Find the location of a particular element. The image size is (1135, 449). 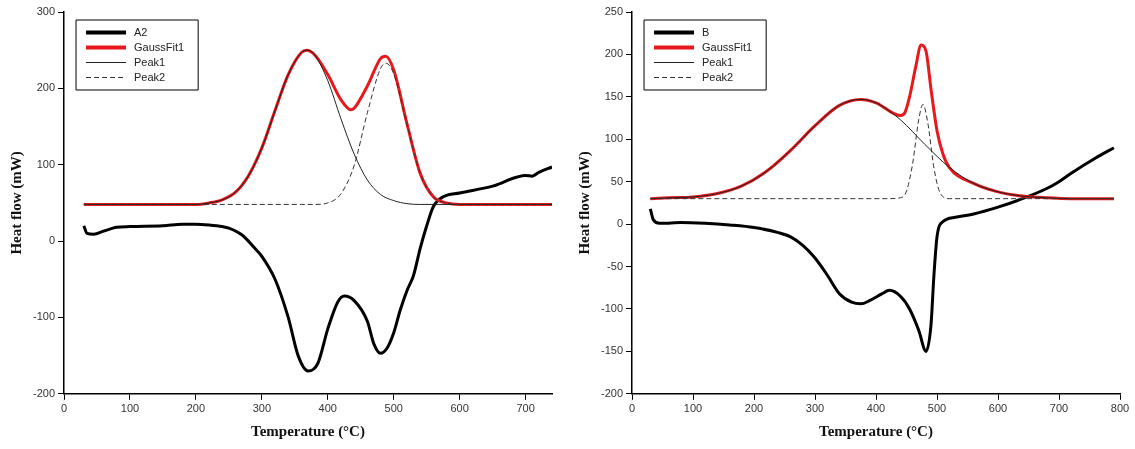

y-tick-label: 50 is located at coordinates (616, 180).